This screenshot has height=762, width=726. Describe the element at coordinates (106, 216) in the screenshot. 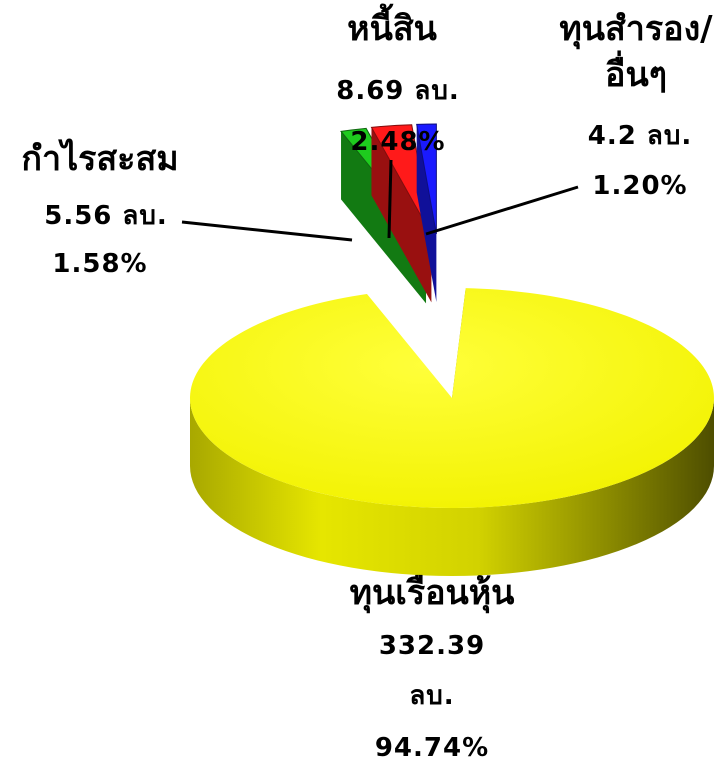

I see `retained-earnings-value: 5.56 ลบ.` at that location.